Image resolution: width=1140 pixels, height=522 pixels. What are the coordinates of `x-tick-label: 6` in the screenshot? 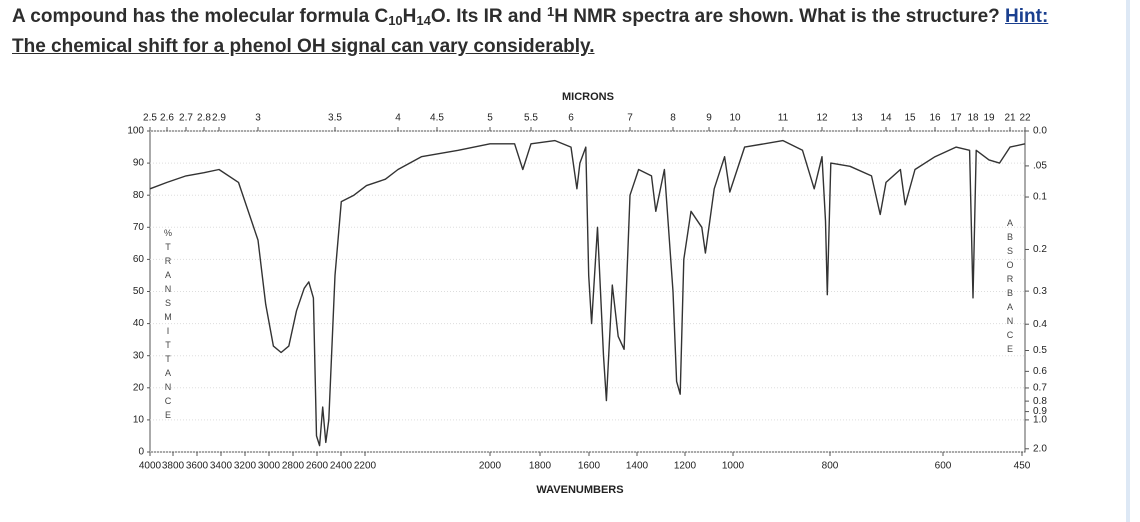 It's located at (571, 118).